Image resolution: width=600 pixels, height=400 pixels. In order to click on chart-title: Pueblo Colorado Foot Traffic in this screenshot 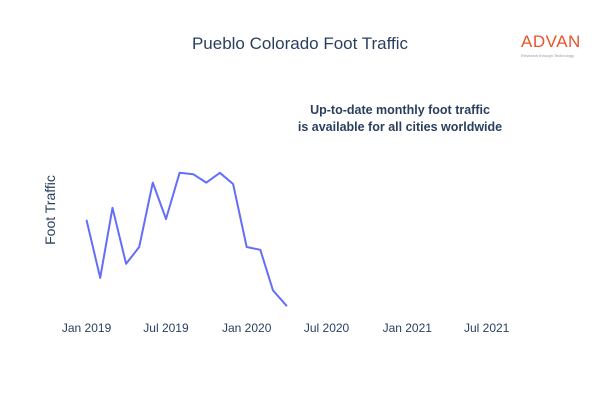, I will do `click(300, 43)`.